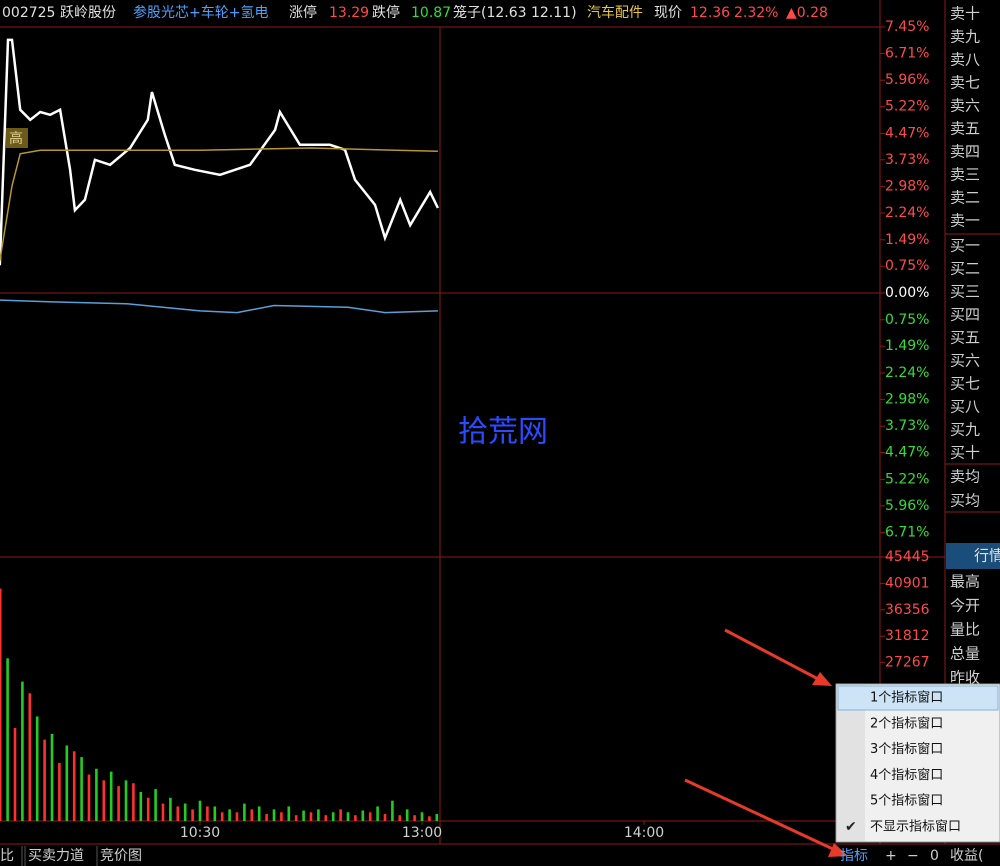  Describe the element at coordinates (965, 269) in the screenshot. I see `buy-level: 买二` at that location.